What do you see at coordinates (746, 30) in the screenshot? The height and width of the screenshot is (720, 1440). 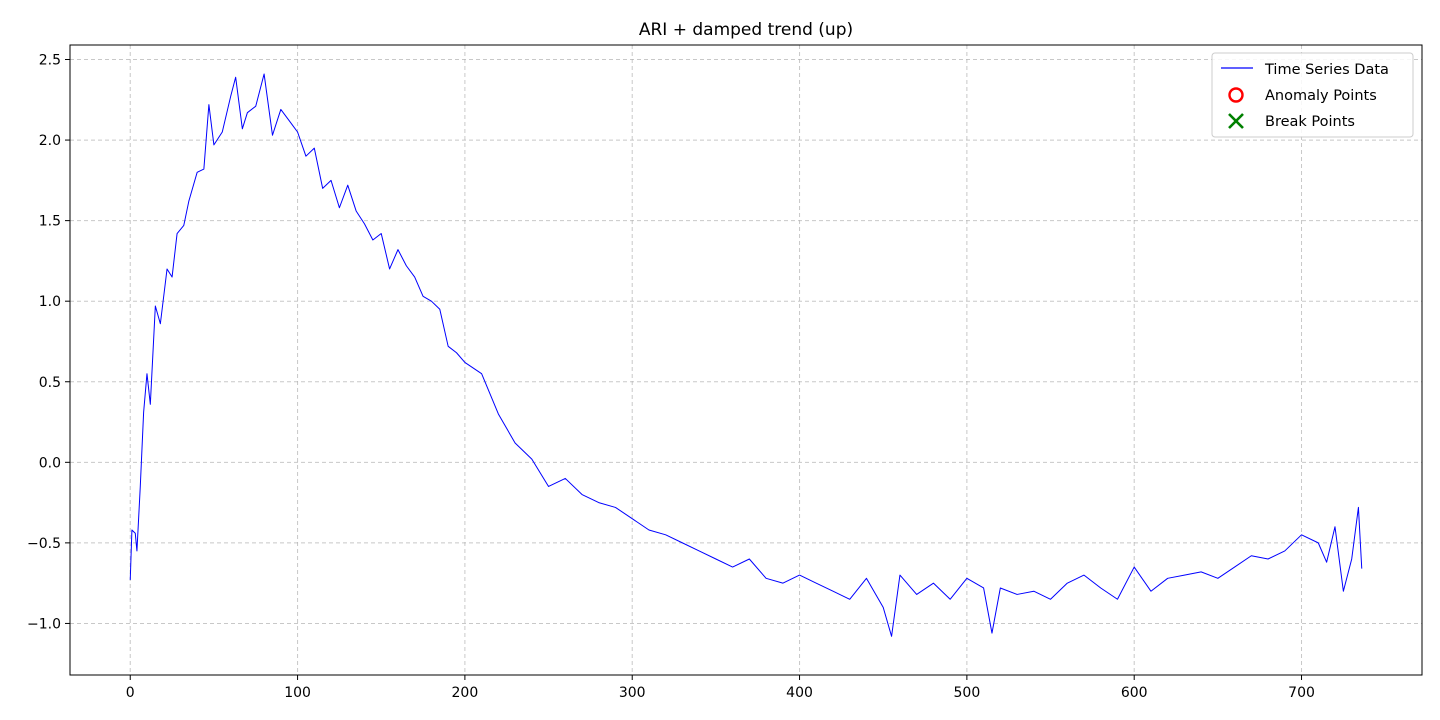 I see `chart-title: ARI + damped trend (up)` at bounding box center [746, 30].